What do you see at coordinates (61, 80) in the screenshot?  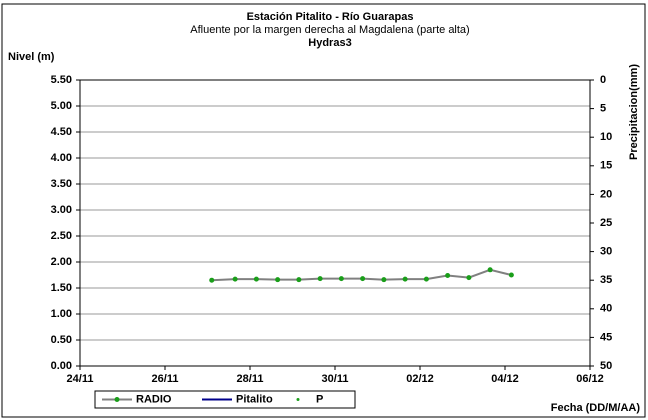 I see `y-tick-label: 5.50` at bounding box center [61, 80].